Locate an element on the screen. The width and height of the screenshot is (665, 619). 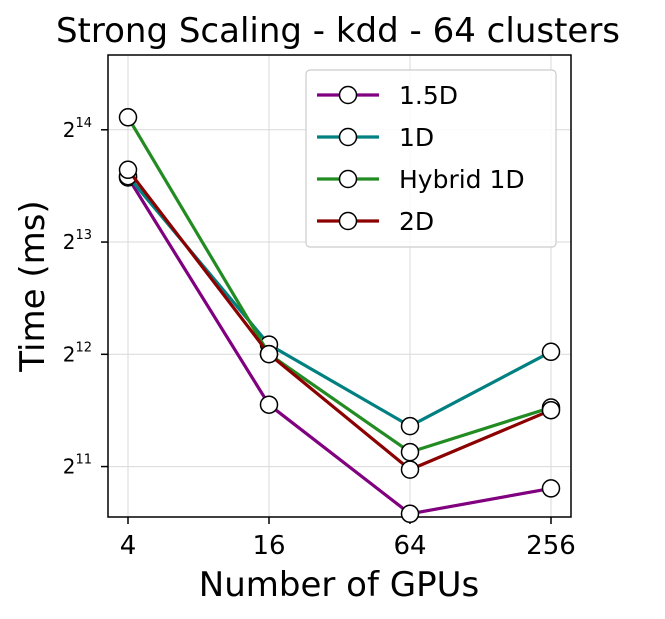
y-tick-label: 212 is located at coordinates (77, 353).